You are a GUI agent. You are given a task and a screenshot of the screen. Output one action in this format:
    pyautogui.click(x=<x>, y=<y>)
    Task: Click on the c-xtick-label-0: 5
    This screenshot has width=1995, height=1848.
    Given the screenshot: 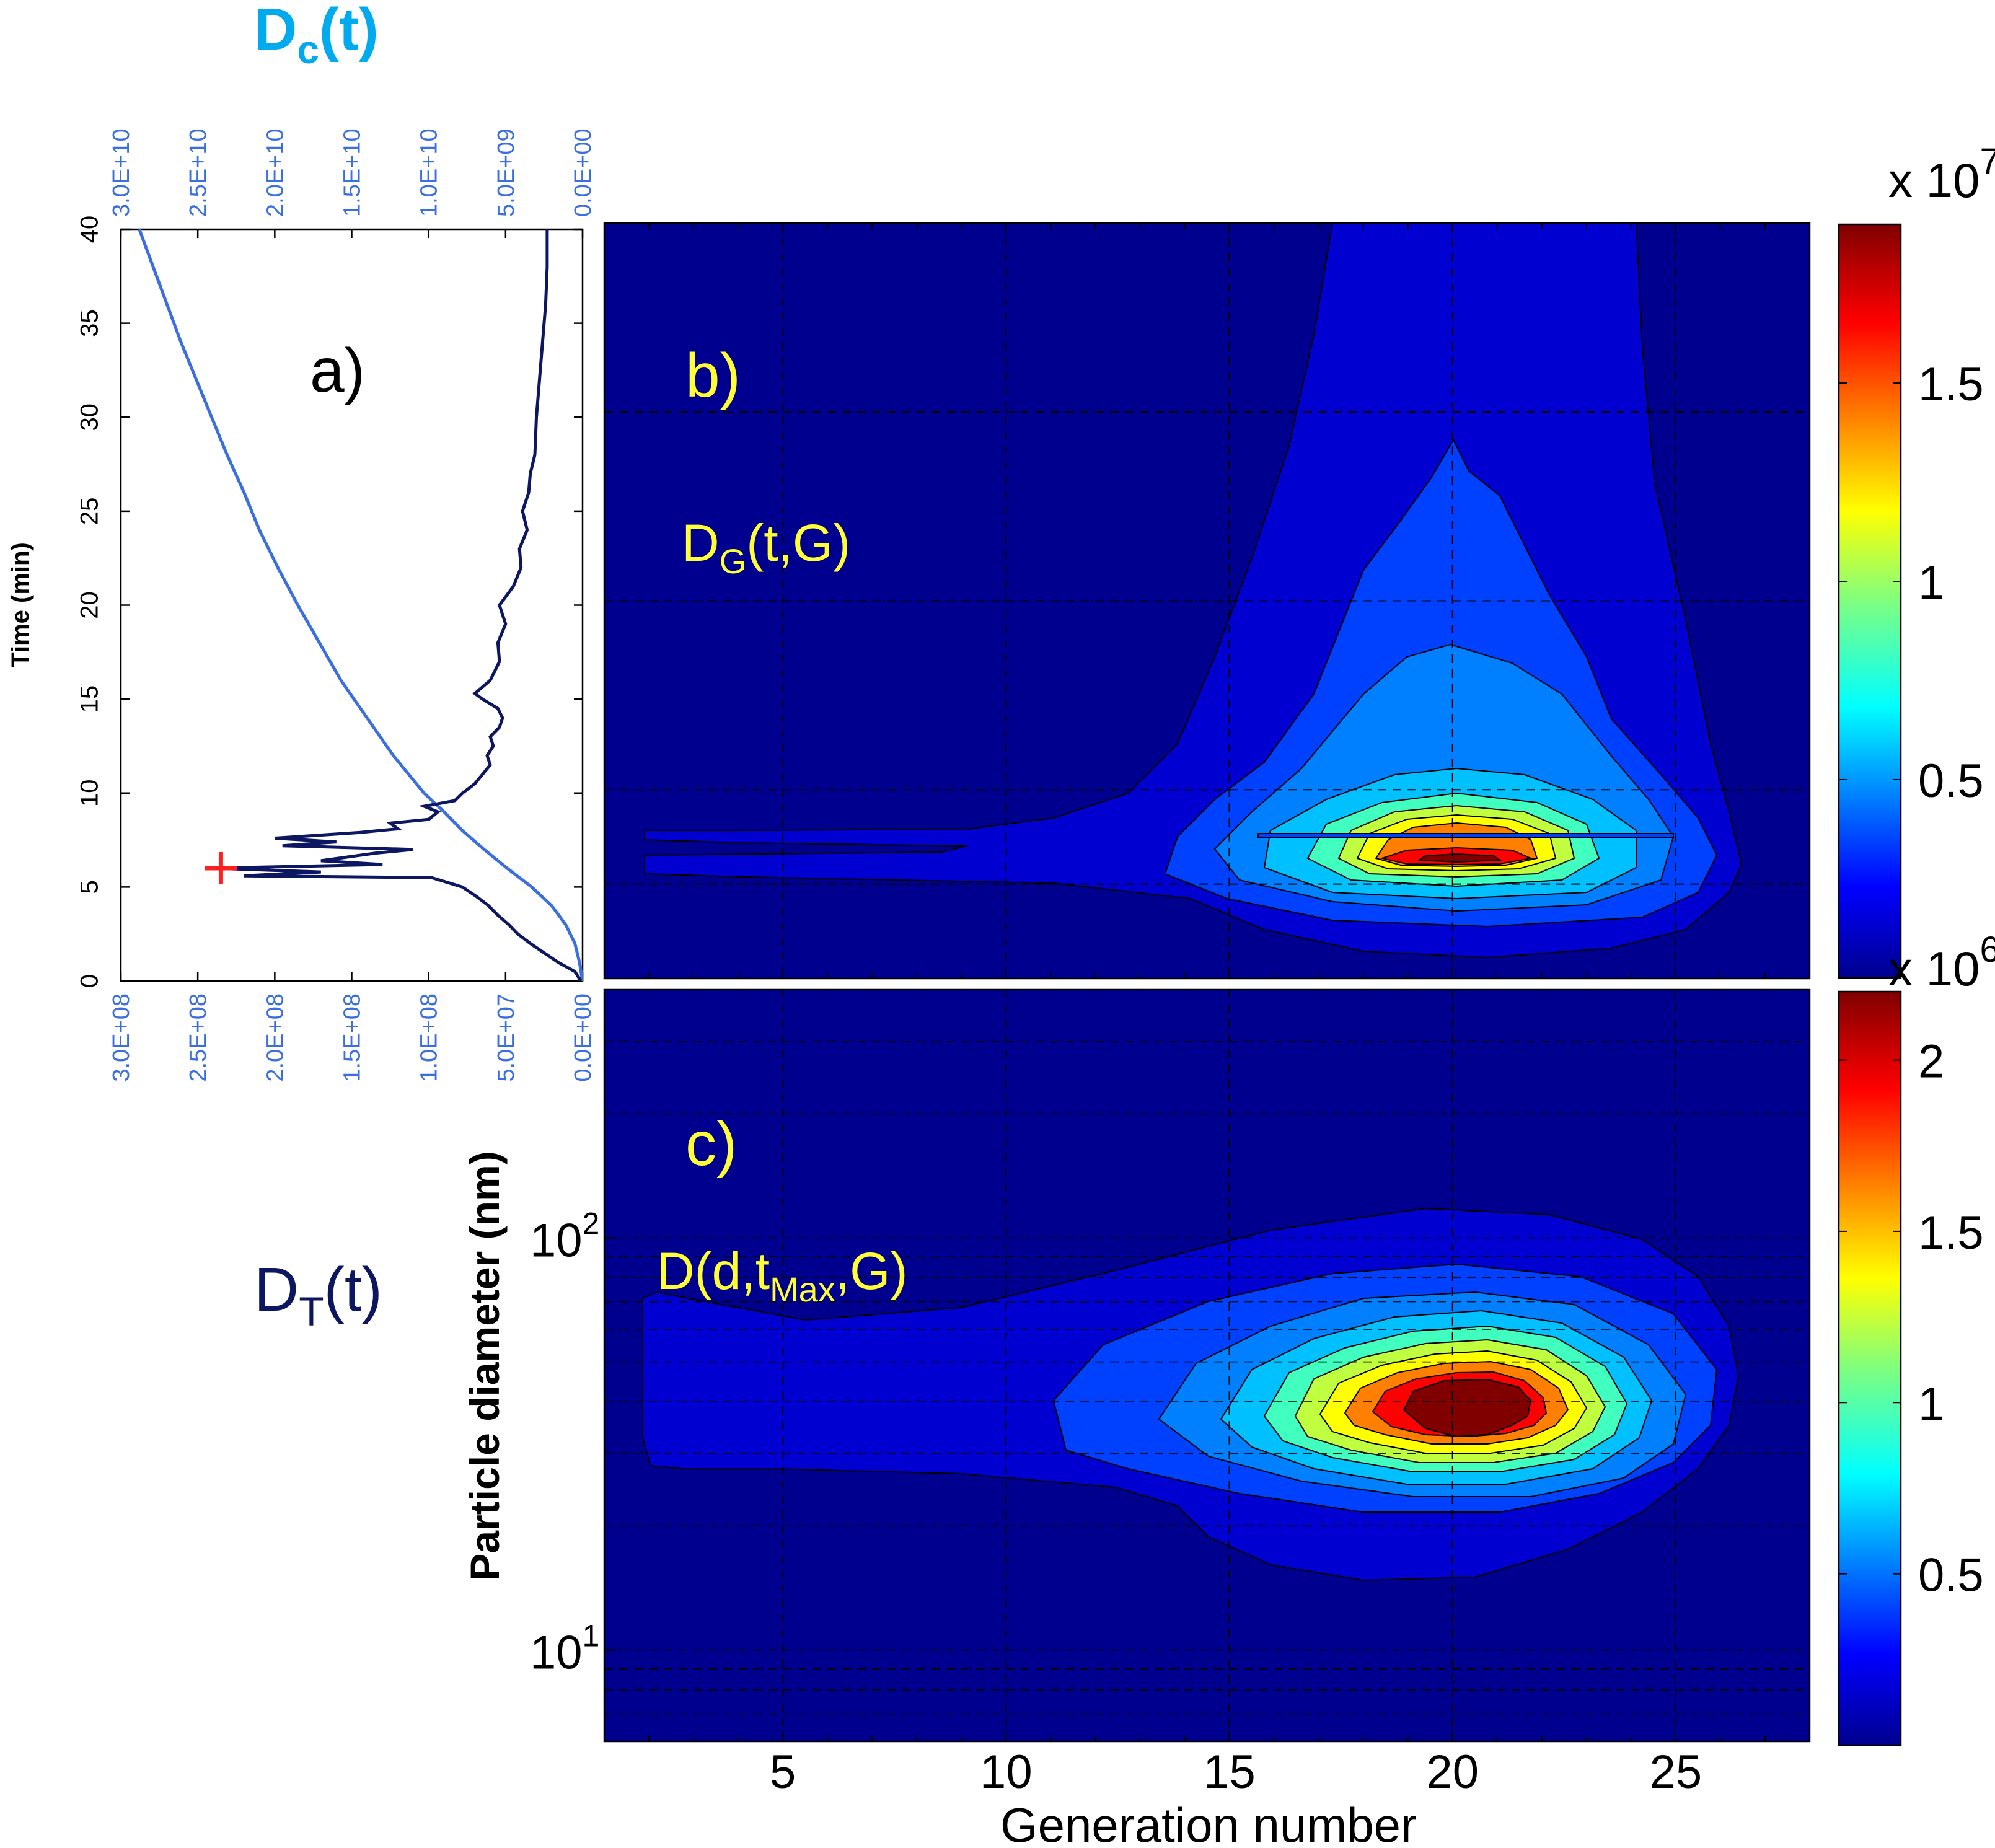 What is the action you would take?
    pyautogui.click(x=783, y=1772)
    